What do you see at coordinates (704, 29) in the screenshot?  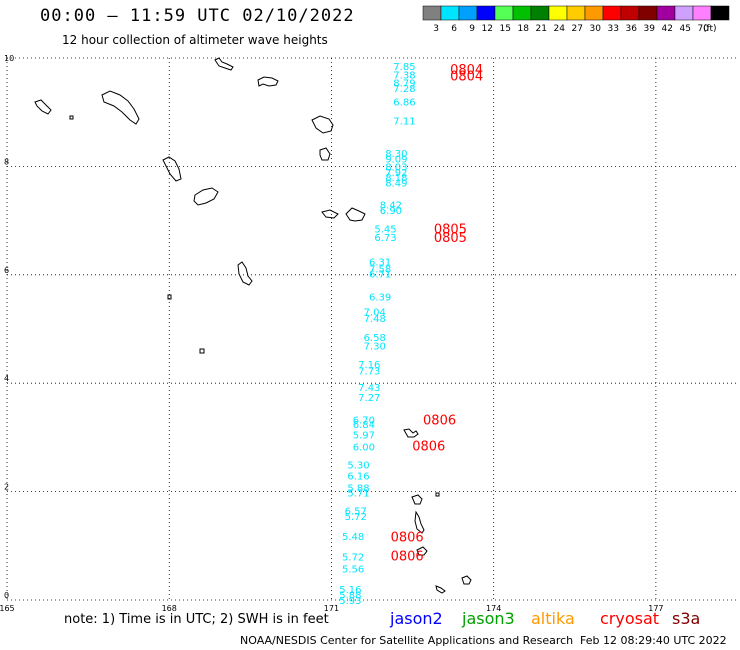 I see `legend-label: 70` at bounding box center [704, 29].